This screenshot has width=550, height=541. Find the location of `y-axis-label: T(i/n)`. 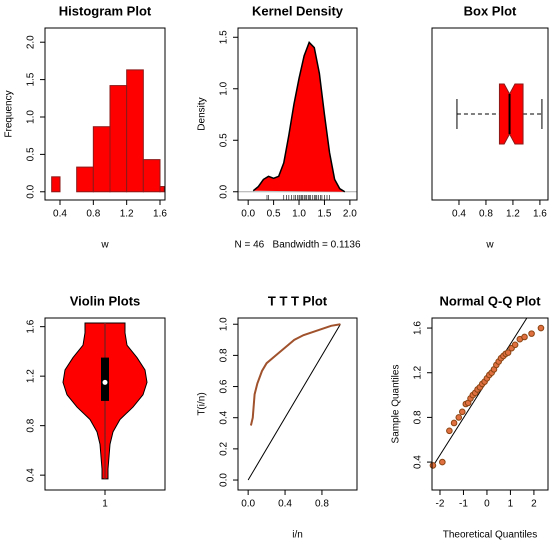

y-axis-label: T(i/n) is located at coordinates (202, 403).